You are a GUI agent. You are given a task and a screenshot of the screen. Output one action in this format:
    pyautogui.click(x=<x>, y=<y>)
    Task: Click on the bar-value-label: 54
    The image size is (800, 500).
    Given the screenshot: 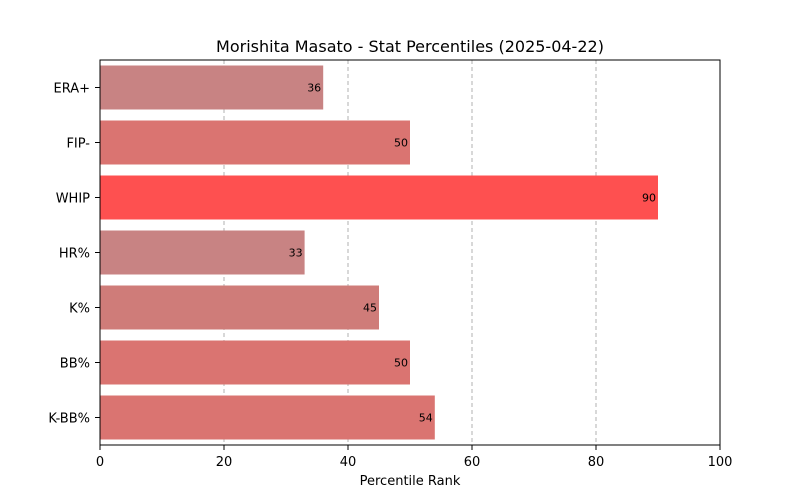 What is the action you would take?
    pyautogui.click(x=426, y=418)
    